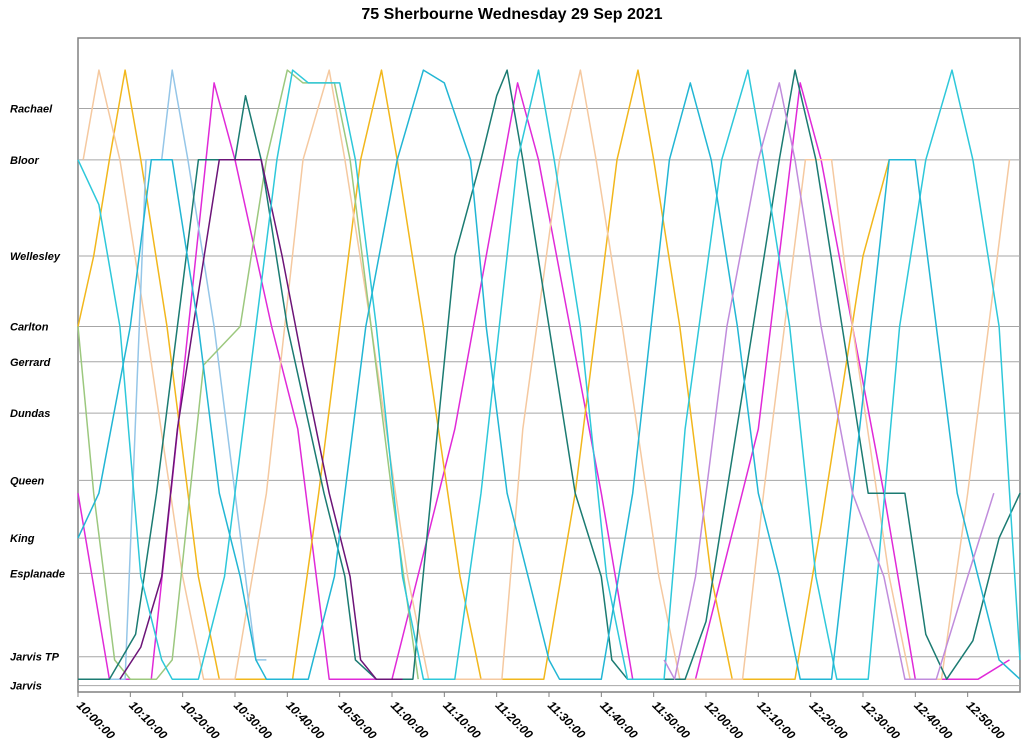 Image resolution: width=1024 pixels, height=754 pixels. Describe the element at coordinates (27, 481) in the screenshot. I see `y-tick-label: Queen` at that location.